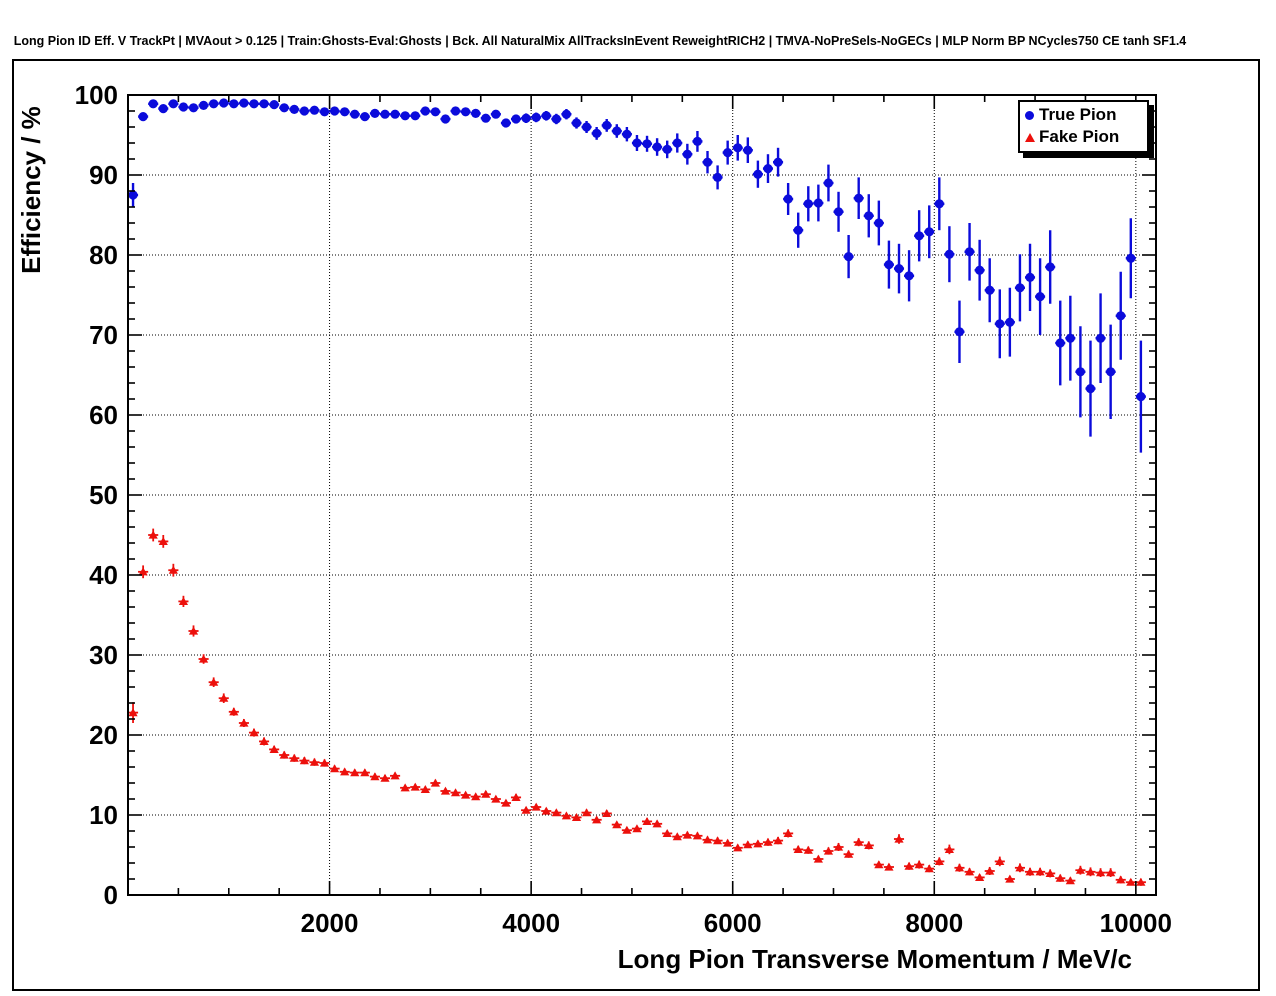 This screenshot has height=996, width=1276. What do you see at coordinates (111, 895) in the screenshot?
I see `y-tick-label: 0` at bounding box center [111, 895].